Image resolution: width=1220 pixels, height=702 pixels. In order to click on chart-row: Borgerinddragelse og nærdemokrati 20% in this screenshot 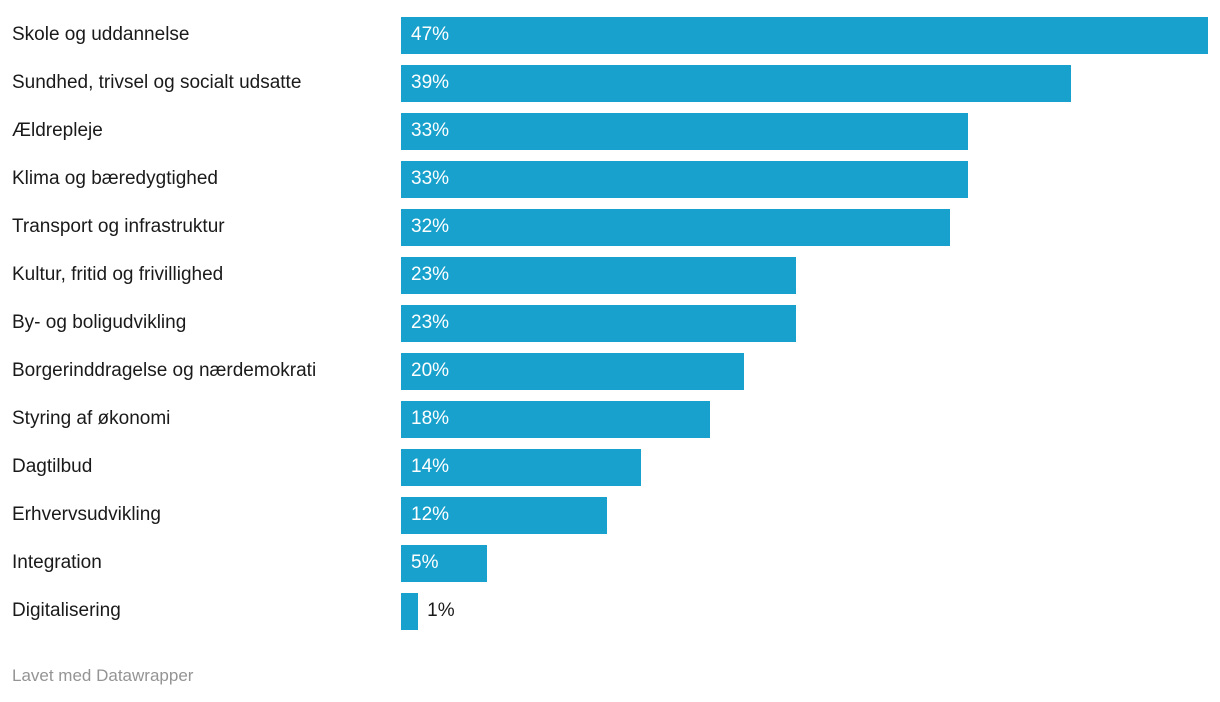, I will do `click(610, 371)`.